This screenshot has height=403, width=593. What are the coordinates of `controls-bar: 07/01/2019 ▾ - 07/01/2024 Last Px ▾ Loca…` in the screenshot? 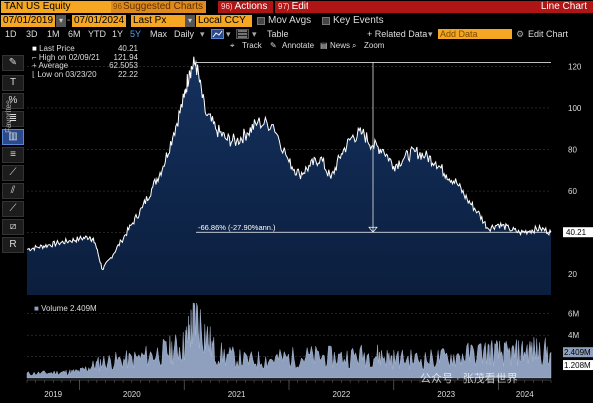 It's located at (296, 21).